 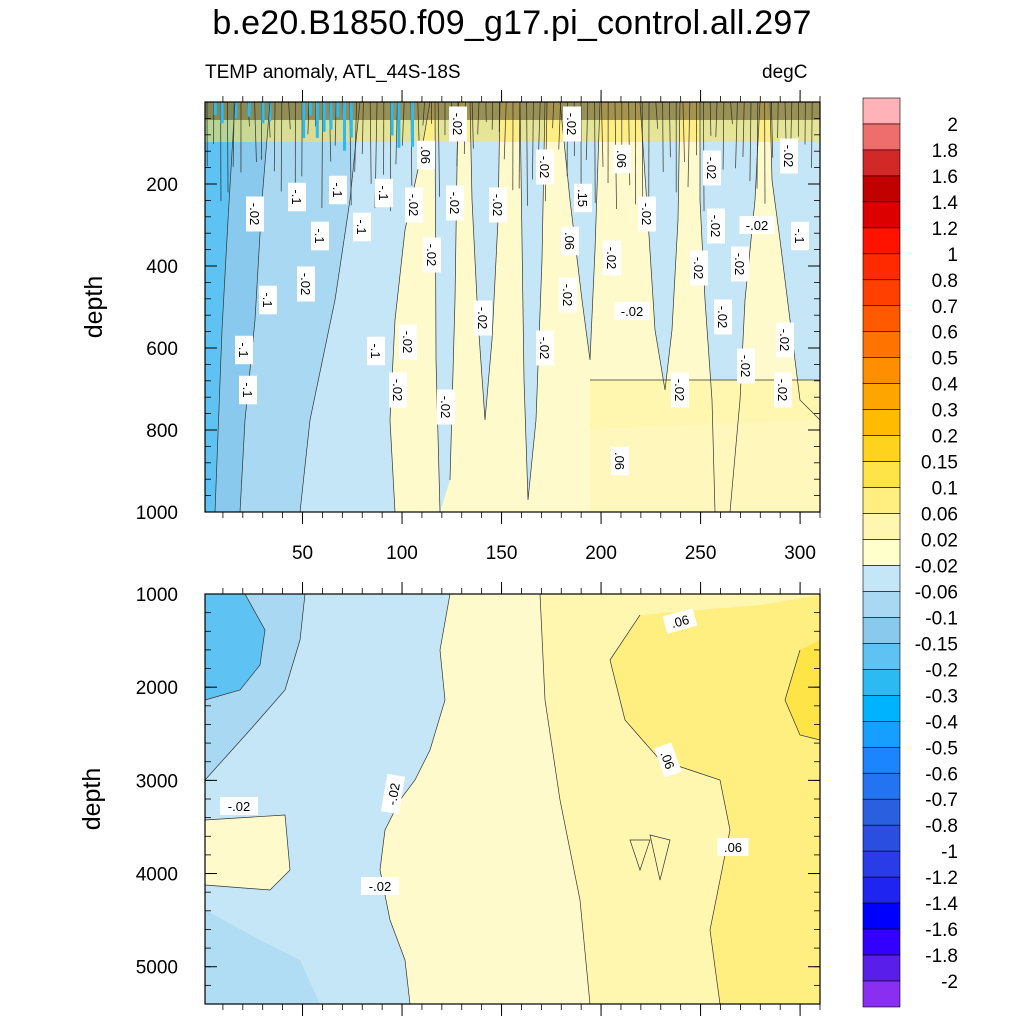 What do you see at coordinates (757, 225) in the screenshot?
I see `contour-label-upper-25: -.02` at bounding box center [757, 225].